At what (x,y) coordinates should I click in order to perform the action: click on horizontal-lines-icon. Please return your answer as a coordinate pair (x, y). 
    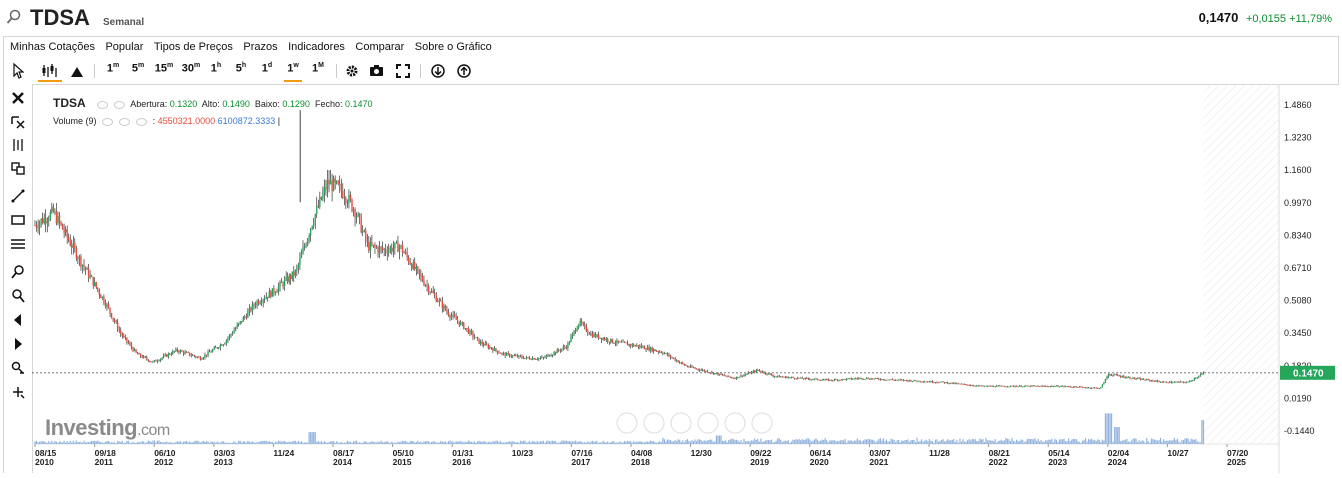
    Looking at the image, I should click on (18, 244).